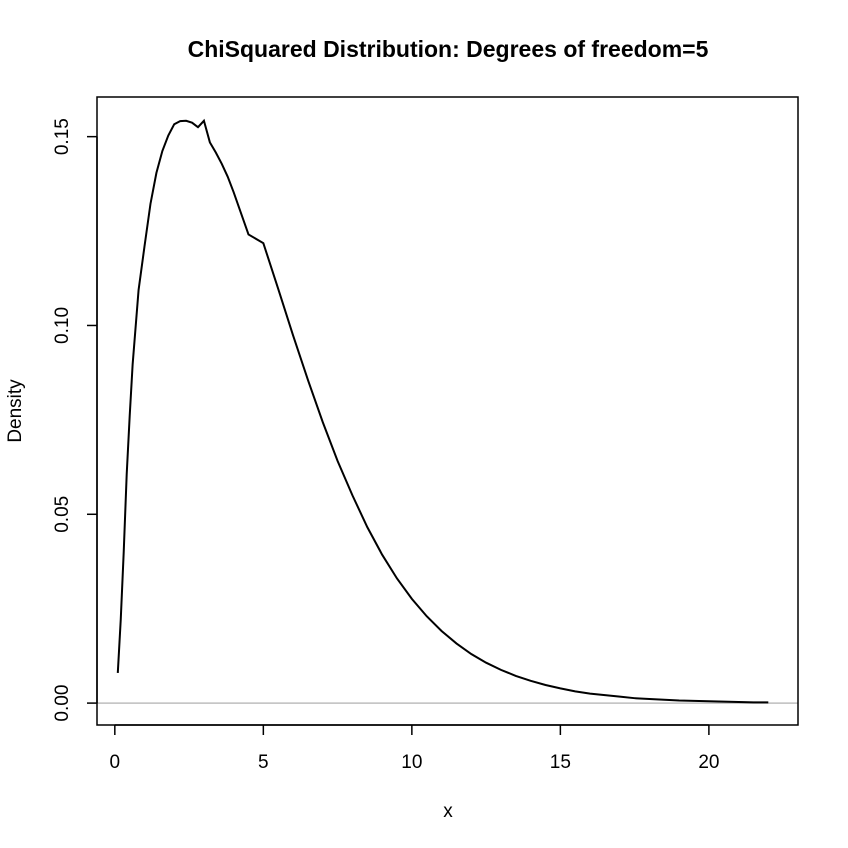 This screenshot has width=848, height=848. What do you see at coordinates (62, 325) in the screenshot?
I see `y-tick-label: 0.10` at bounding box center [62, 325].